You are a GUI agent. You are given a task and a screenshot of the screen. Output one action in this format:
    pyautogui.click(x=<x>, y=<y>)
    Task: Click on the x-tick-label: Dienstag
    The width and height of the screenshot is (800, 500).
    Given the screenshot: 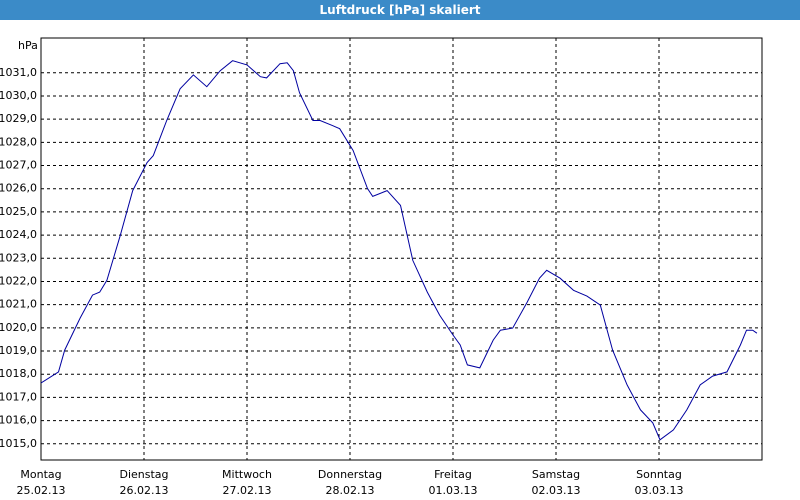 What is the action you would take?
    pyautogui.click(x=143, y=474)
    